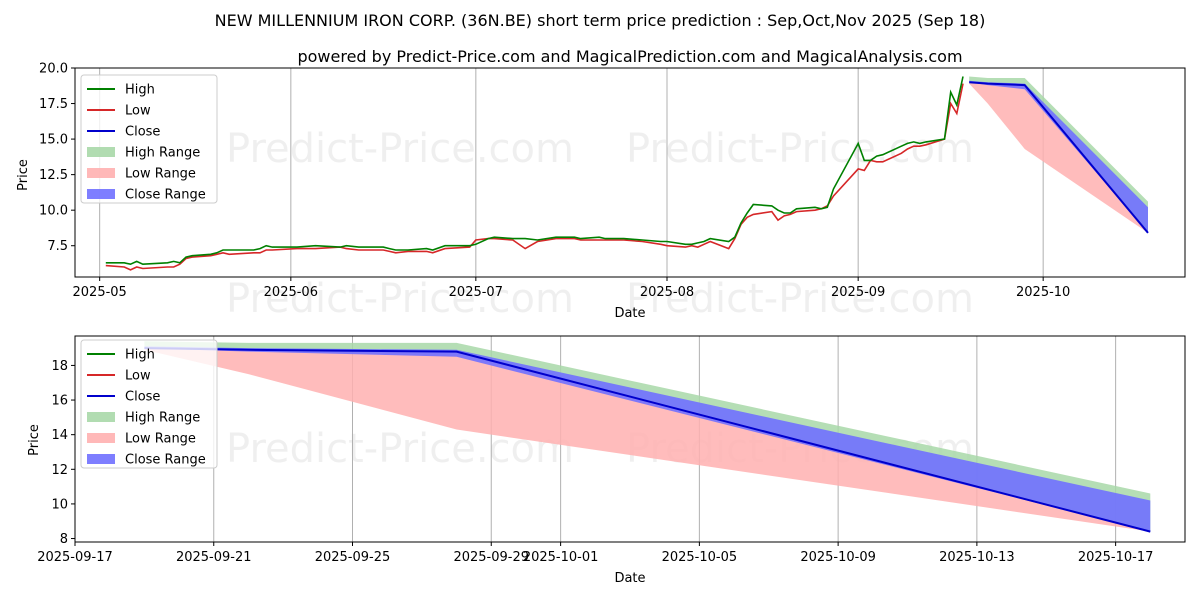 This screenshot has height=600, width=1200. What do you see at coordinates (838, 557) in the screenshot?
I see `bottom-xtick-label-6: 2025-10-09` at bounding box center [838, 557].